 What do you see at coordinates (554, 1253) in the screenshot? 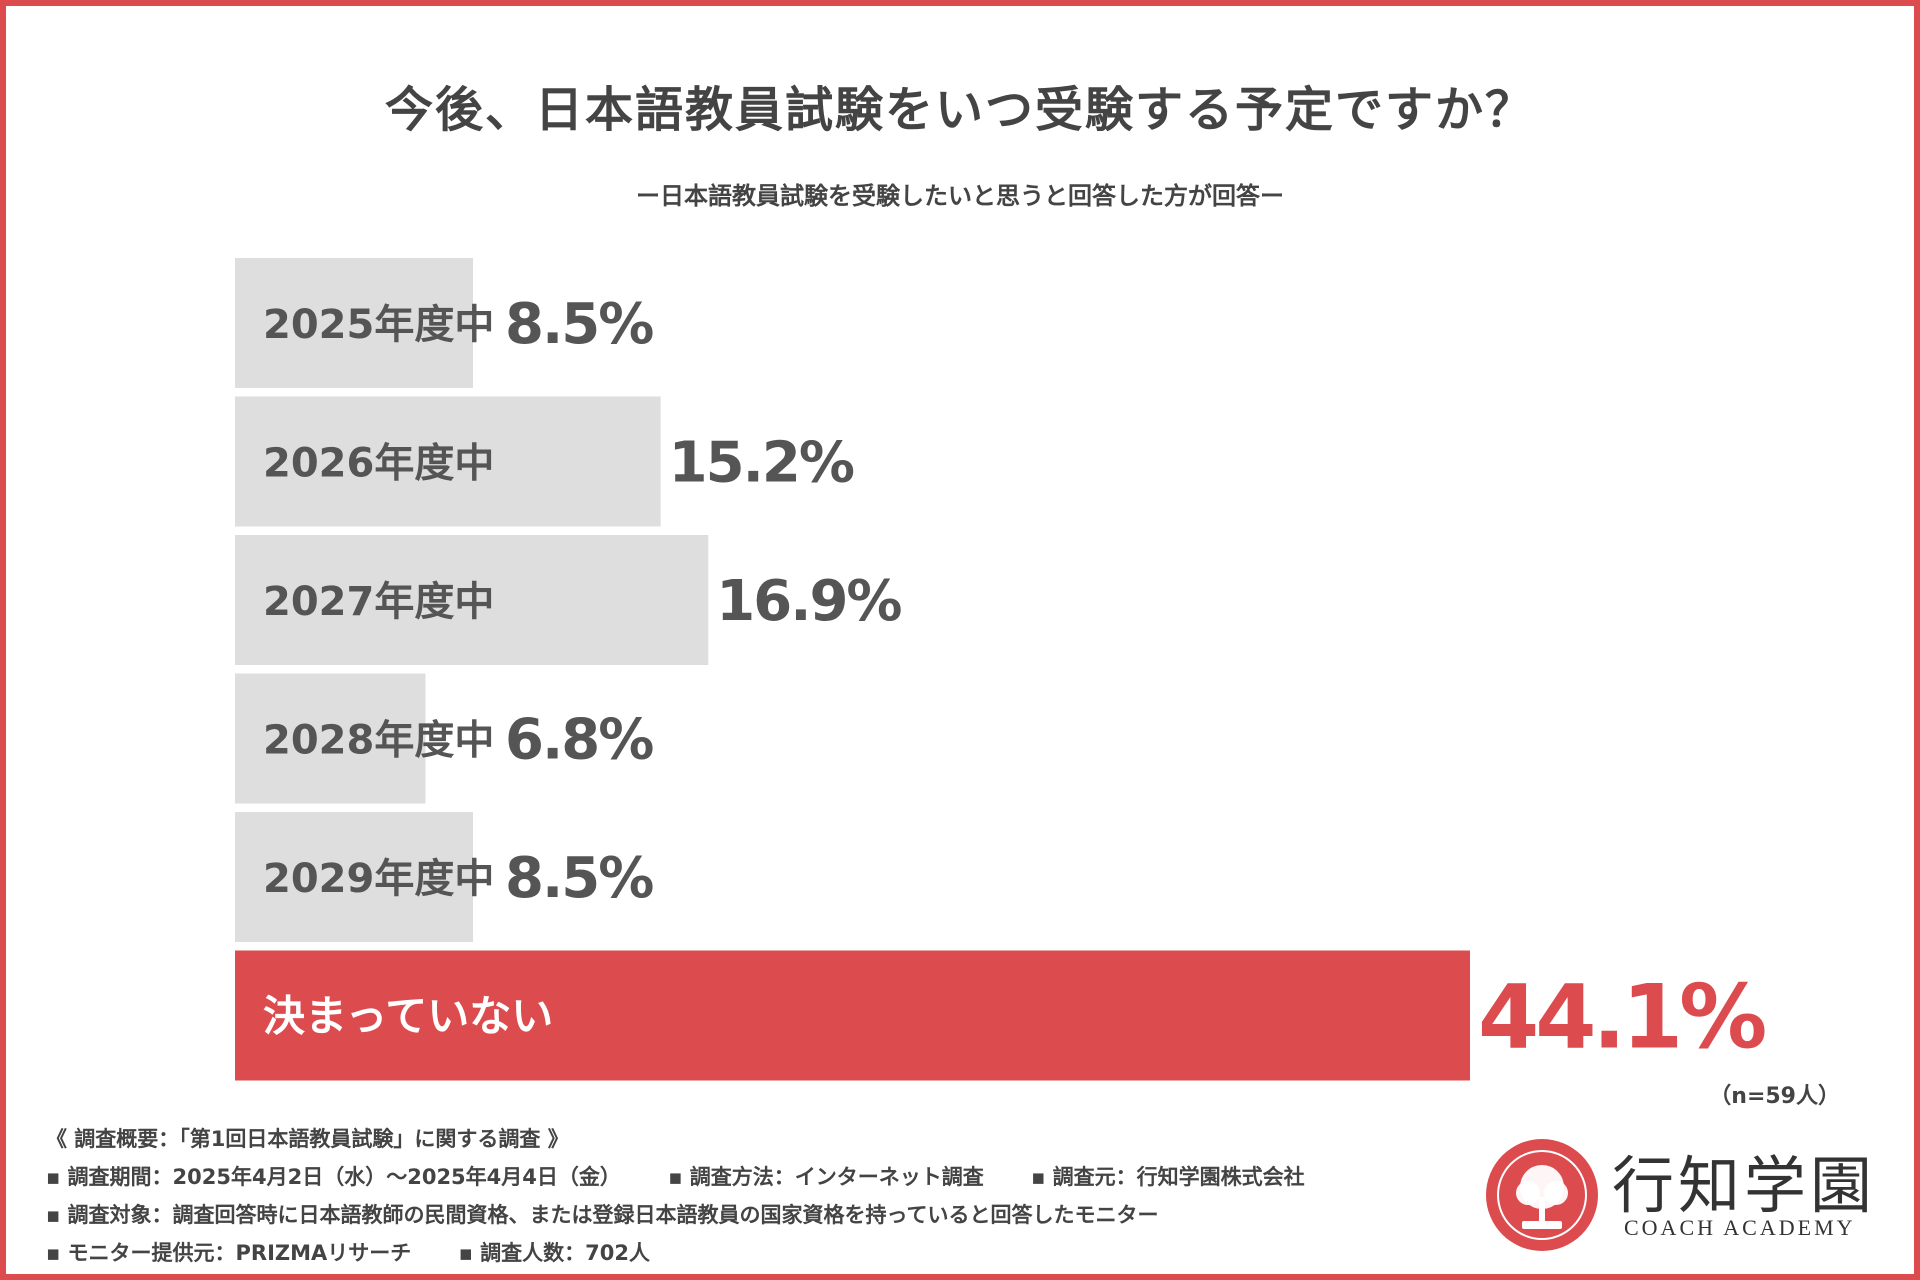
I see `notes-count: 調査人数：702人` at bounding box center [554, 1253].